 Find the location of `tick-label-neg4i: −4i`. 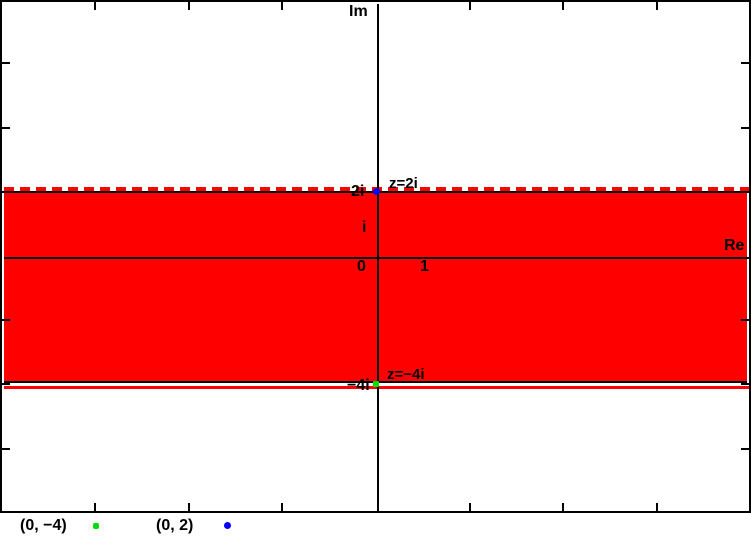

tick-label-neg4i: −4i is located at coordinates (358, 385).